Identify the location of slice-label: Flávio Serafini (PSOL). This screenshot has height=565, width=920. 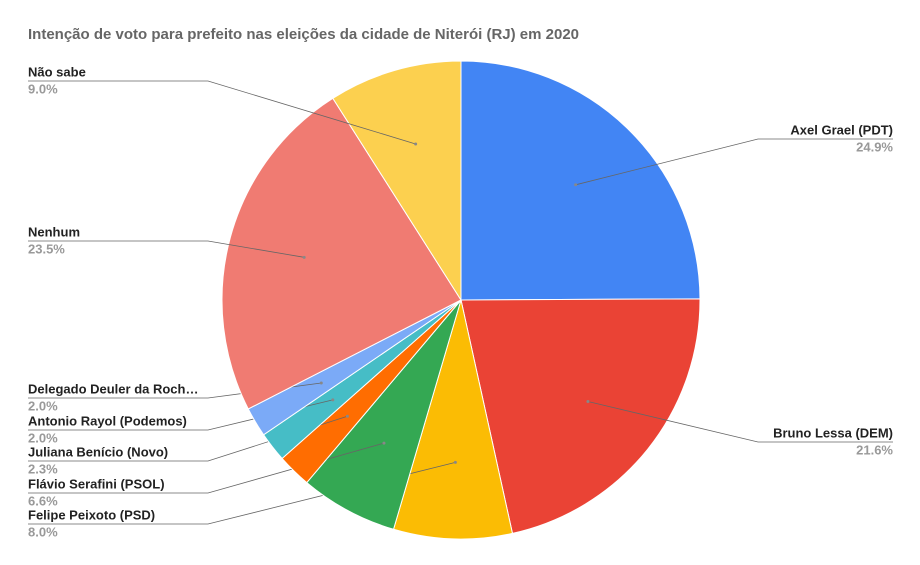
(96, 483).